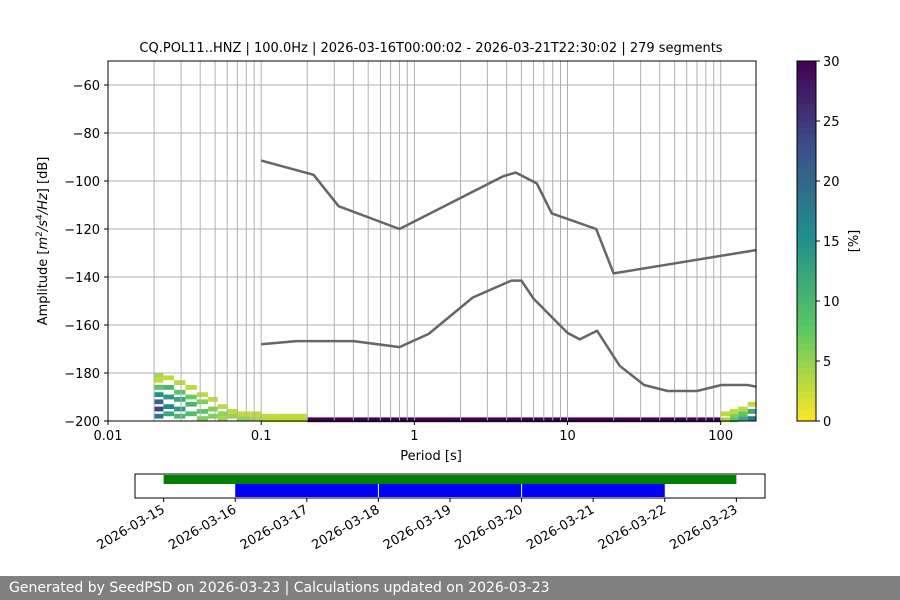 The height and width of the screenshot is (600, 900). What do you see at coordinates (417, 527) in the screenshot?
I see `date-tick-label: 2026-03-19` at bounding box center [417, 527].